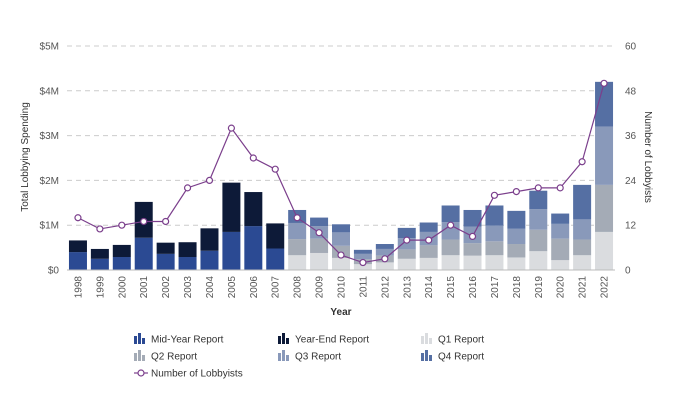  What do you see at coordinates (179, 339) in the screenshot?
I see `legend-item: Mid-Year Report` at bounding box center [179, 339].